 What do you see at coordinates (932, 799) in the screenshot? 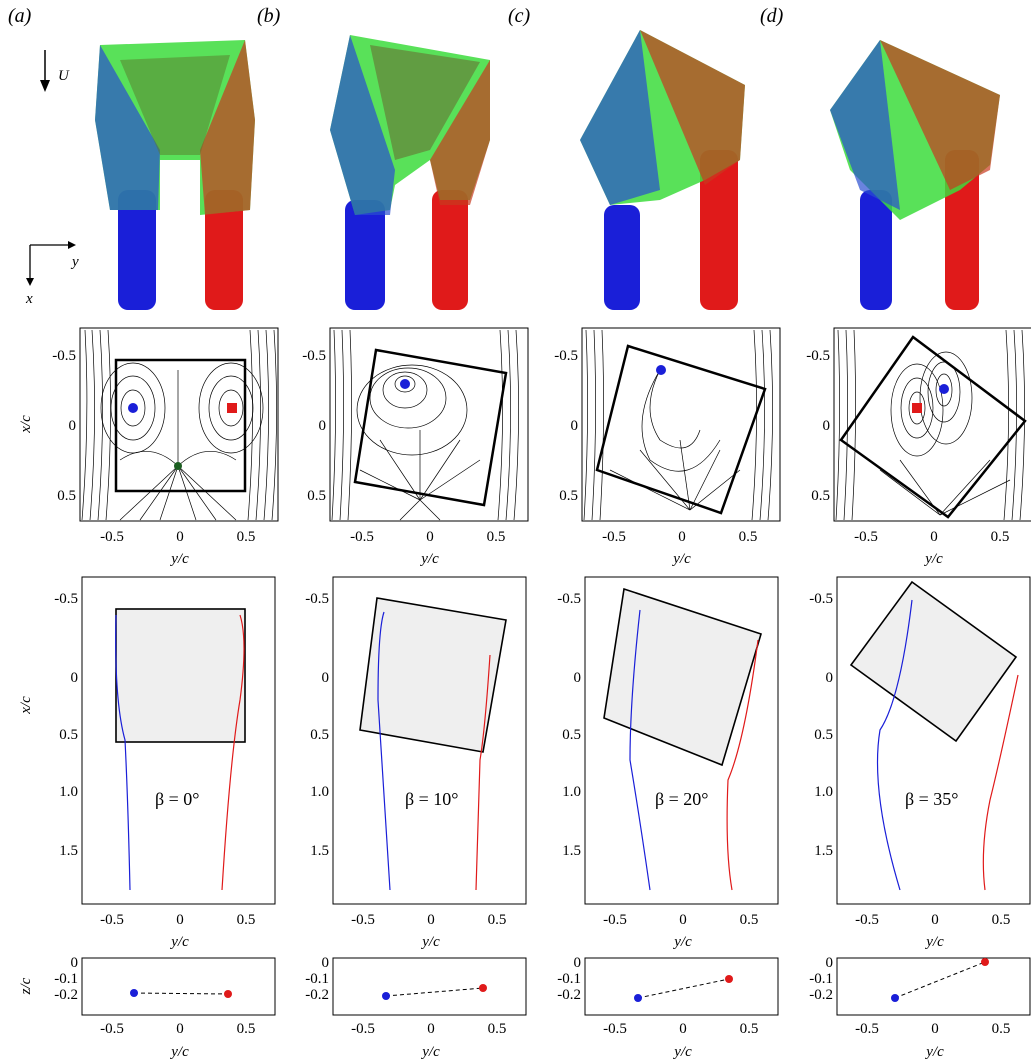
I see `beta-label-d: β = 35°` at bounding box center [932, 799].